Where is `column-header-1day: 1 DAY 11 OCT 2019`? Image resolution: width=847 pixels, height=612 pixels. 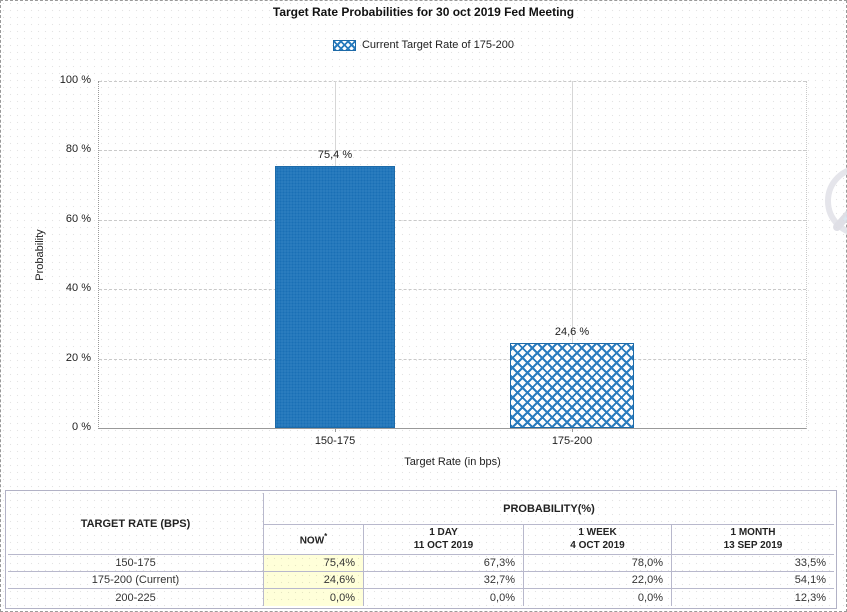
column-header-1day: 1 DAY 11 OCT 2019 is located at coordinates (444, 540).